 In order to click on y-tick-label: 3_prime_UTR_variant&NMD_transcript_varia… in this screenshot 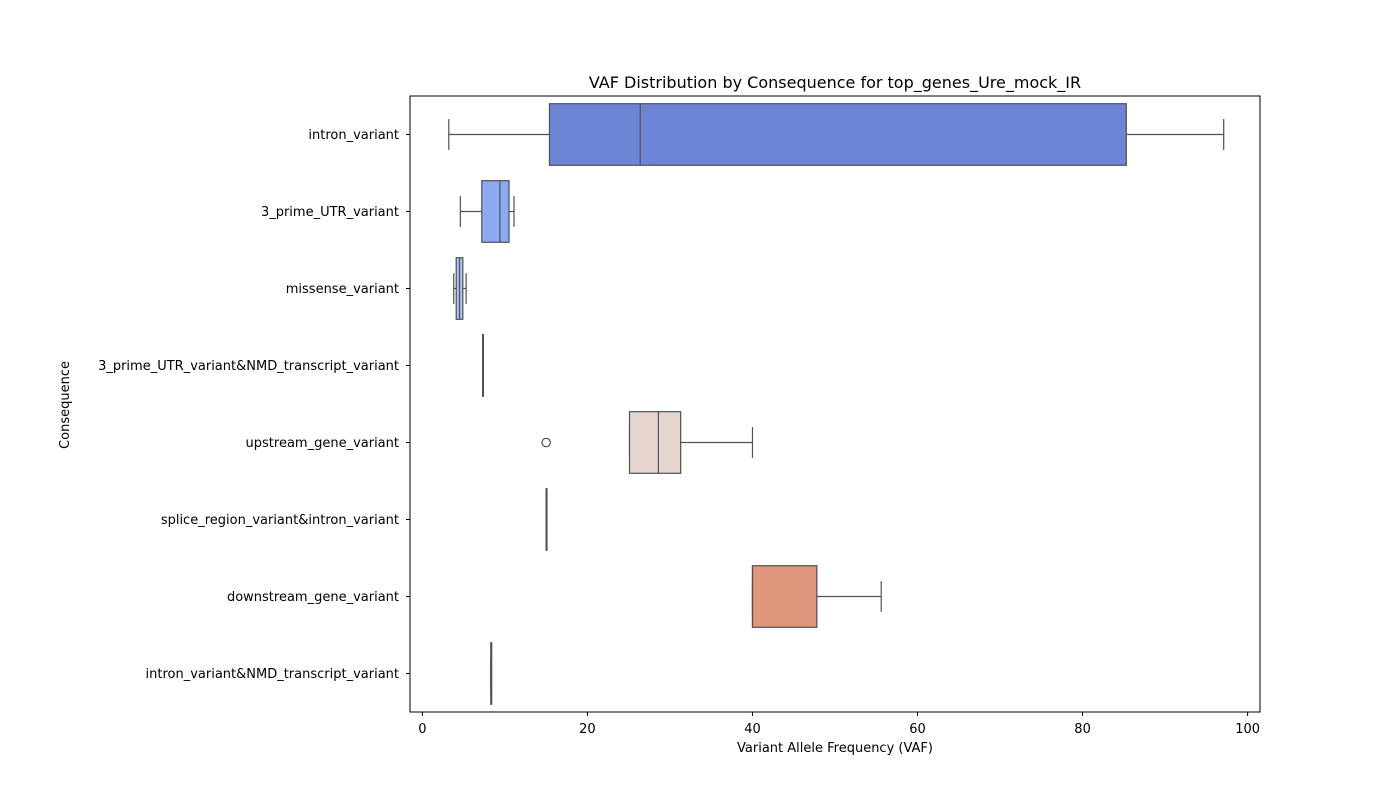, I will do `click(248, 366)`.